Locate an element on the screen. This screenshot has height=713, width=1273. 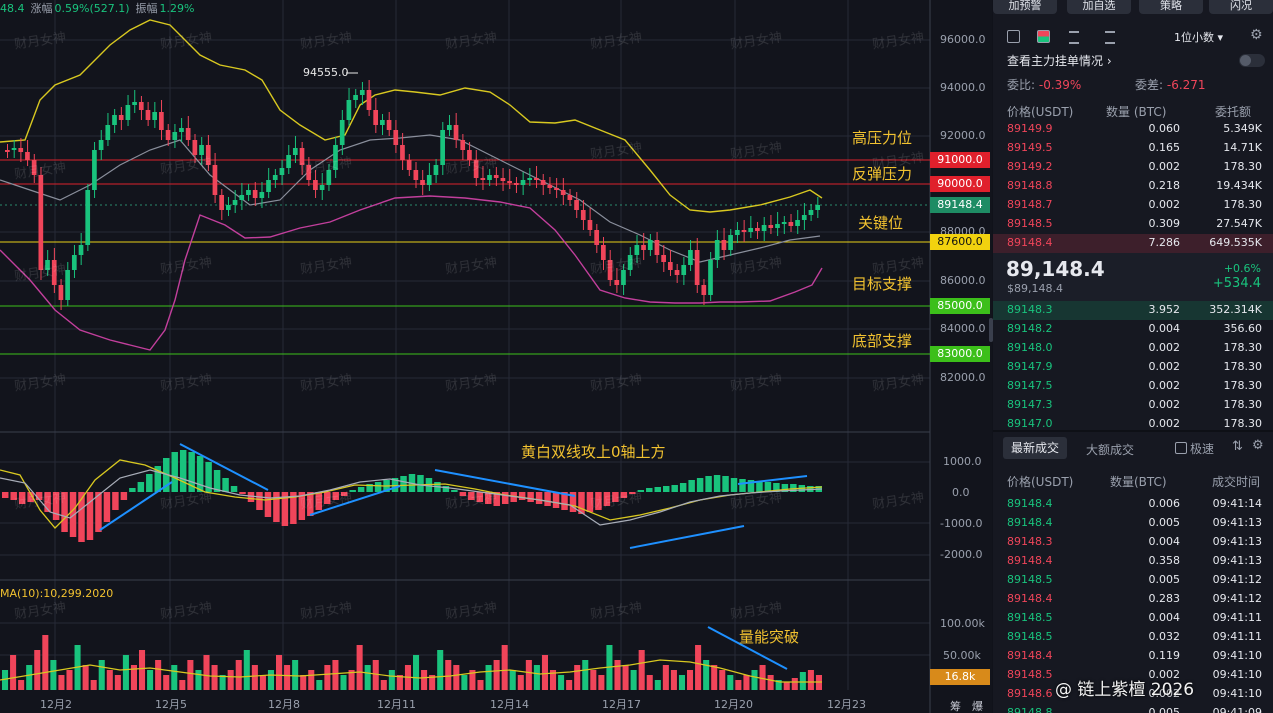
trade-header-qty: 数量(BTC) is located at coordinates (1138, 482).